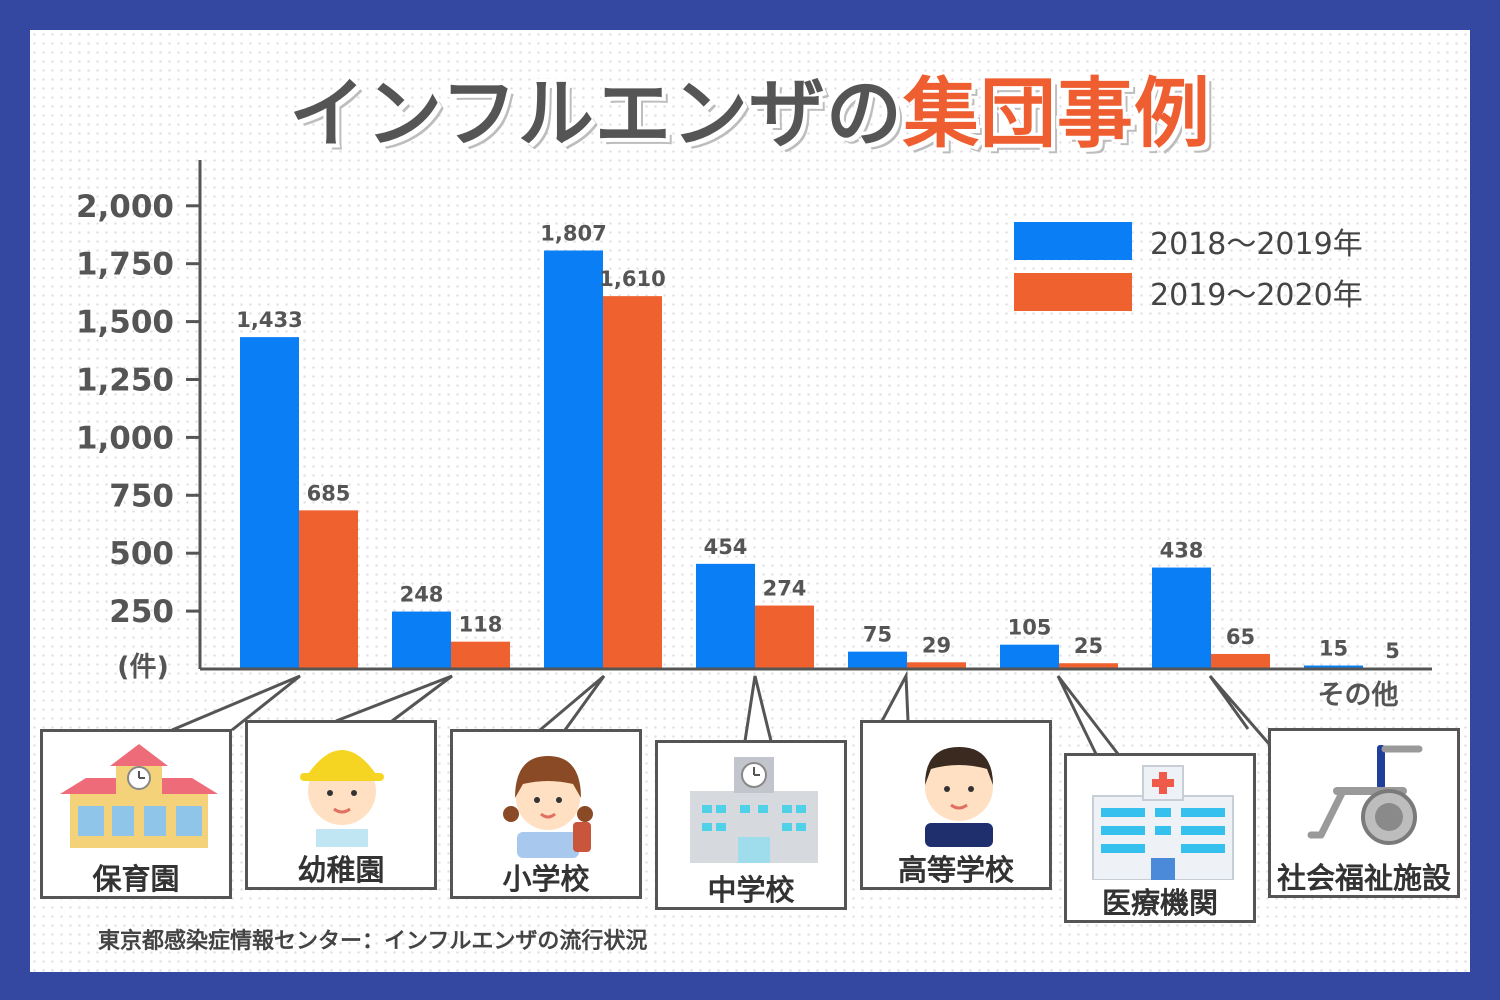 This screenshot has height=1000, width=1500. I want to click on category-box-elementary: 小学校, so click(546, 814).